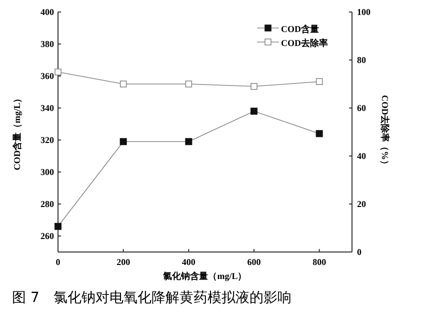 The image size is (428, 321). I want to click on x-tick-label: 200, so click(123, 262).